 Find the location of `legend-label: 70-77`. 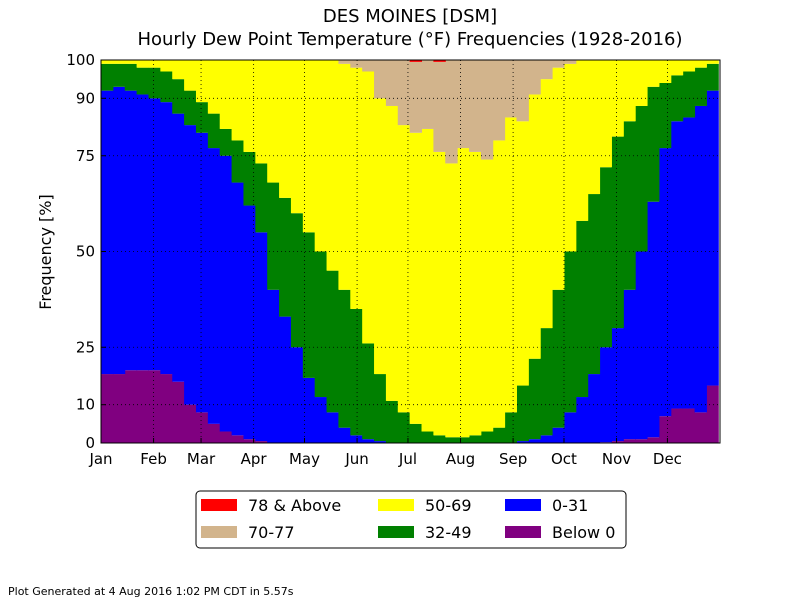

legend-label: 70-77 is located at coordinates (271, 532).